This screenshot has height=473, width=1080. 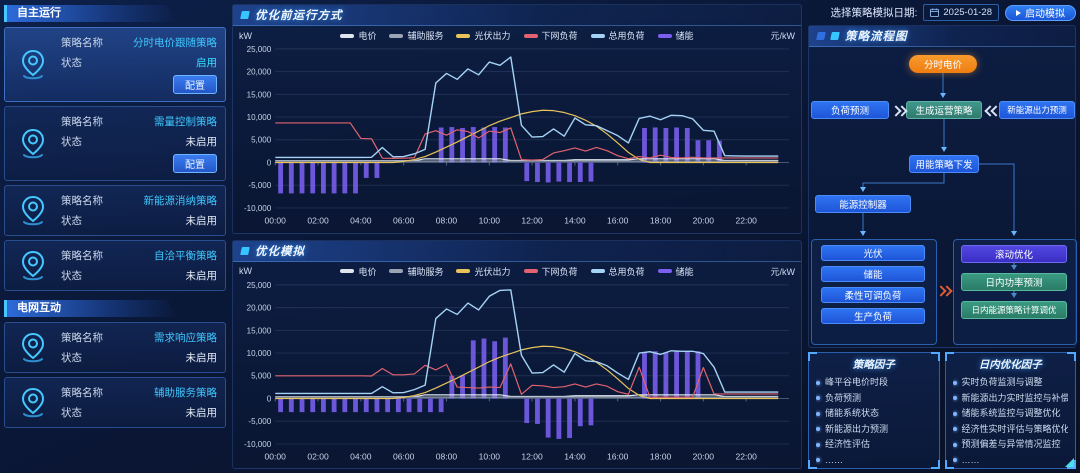 What do you see at coordinates (82, 43) in the screenshot?
I see `name-label: 策略名称` at bounding box center [82, 43].